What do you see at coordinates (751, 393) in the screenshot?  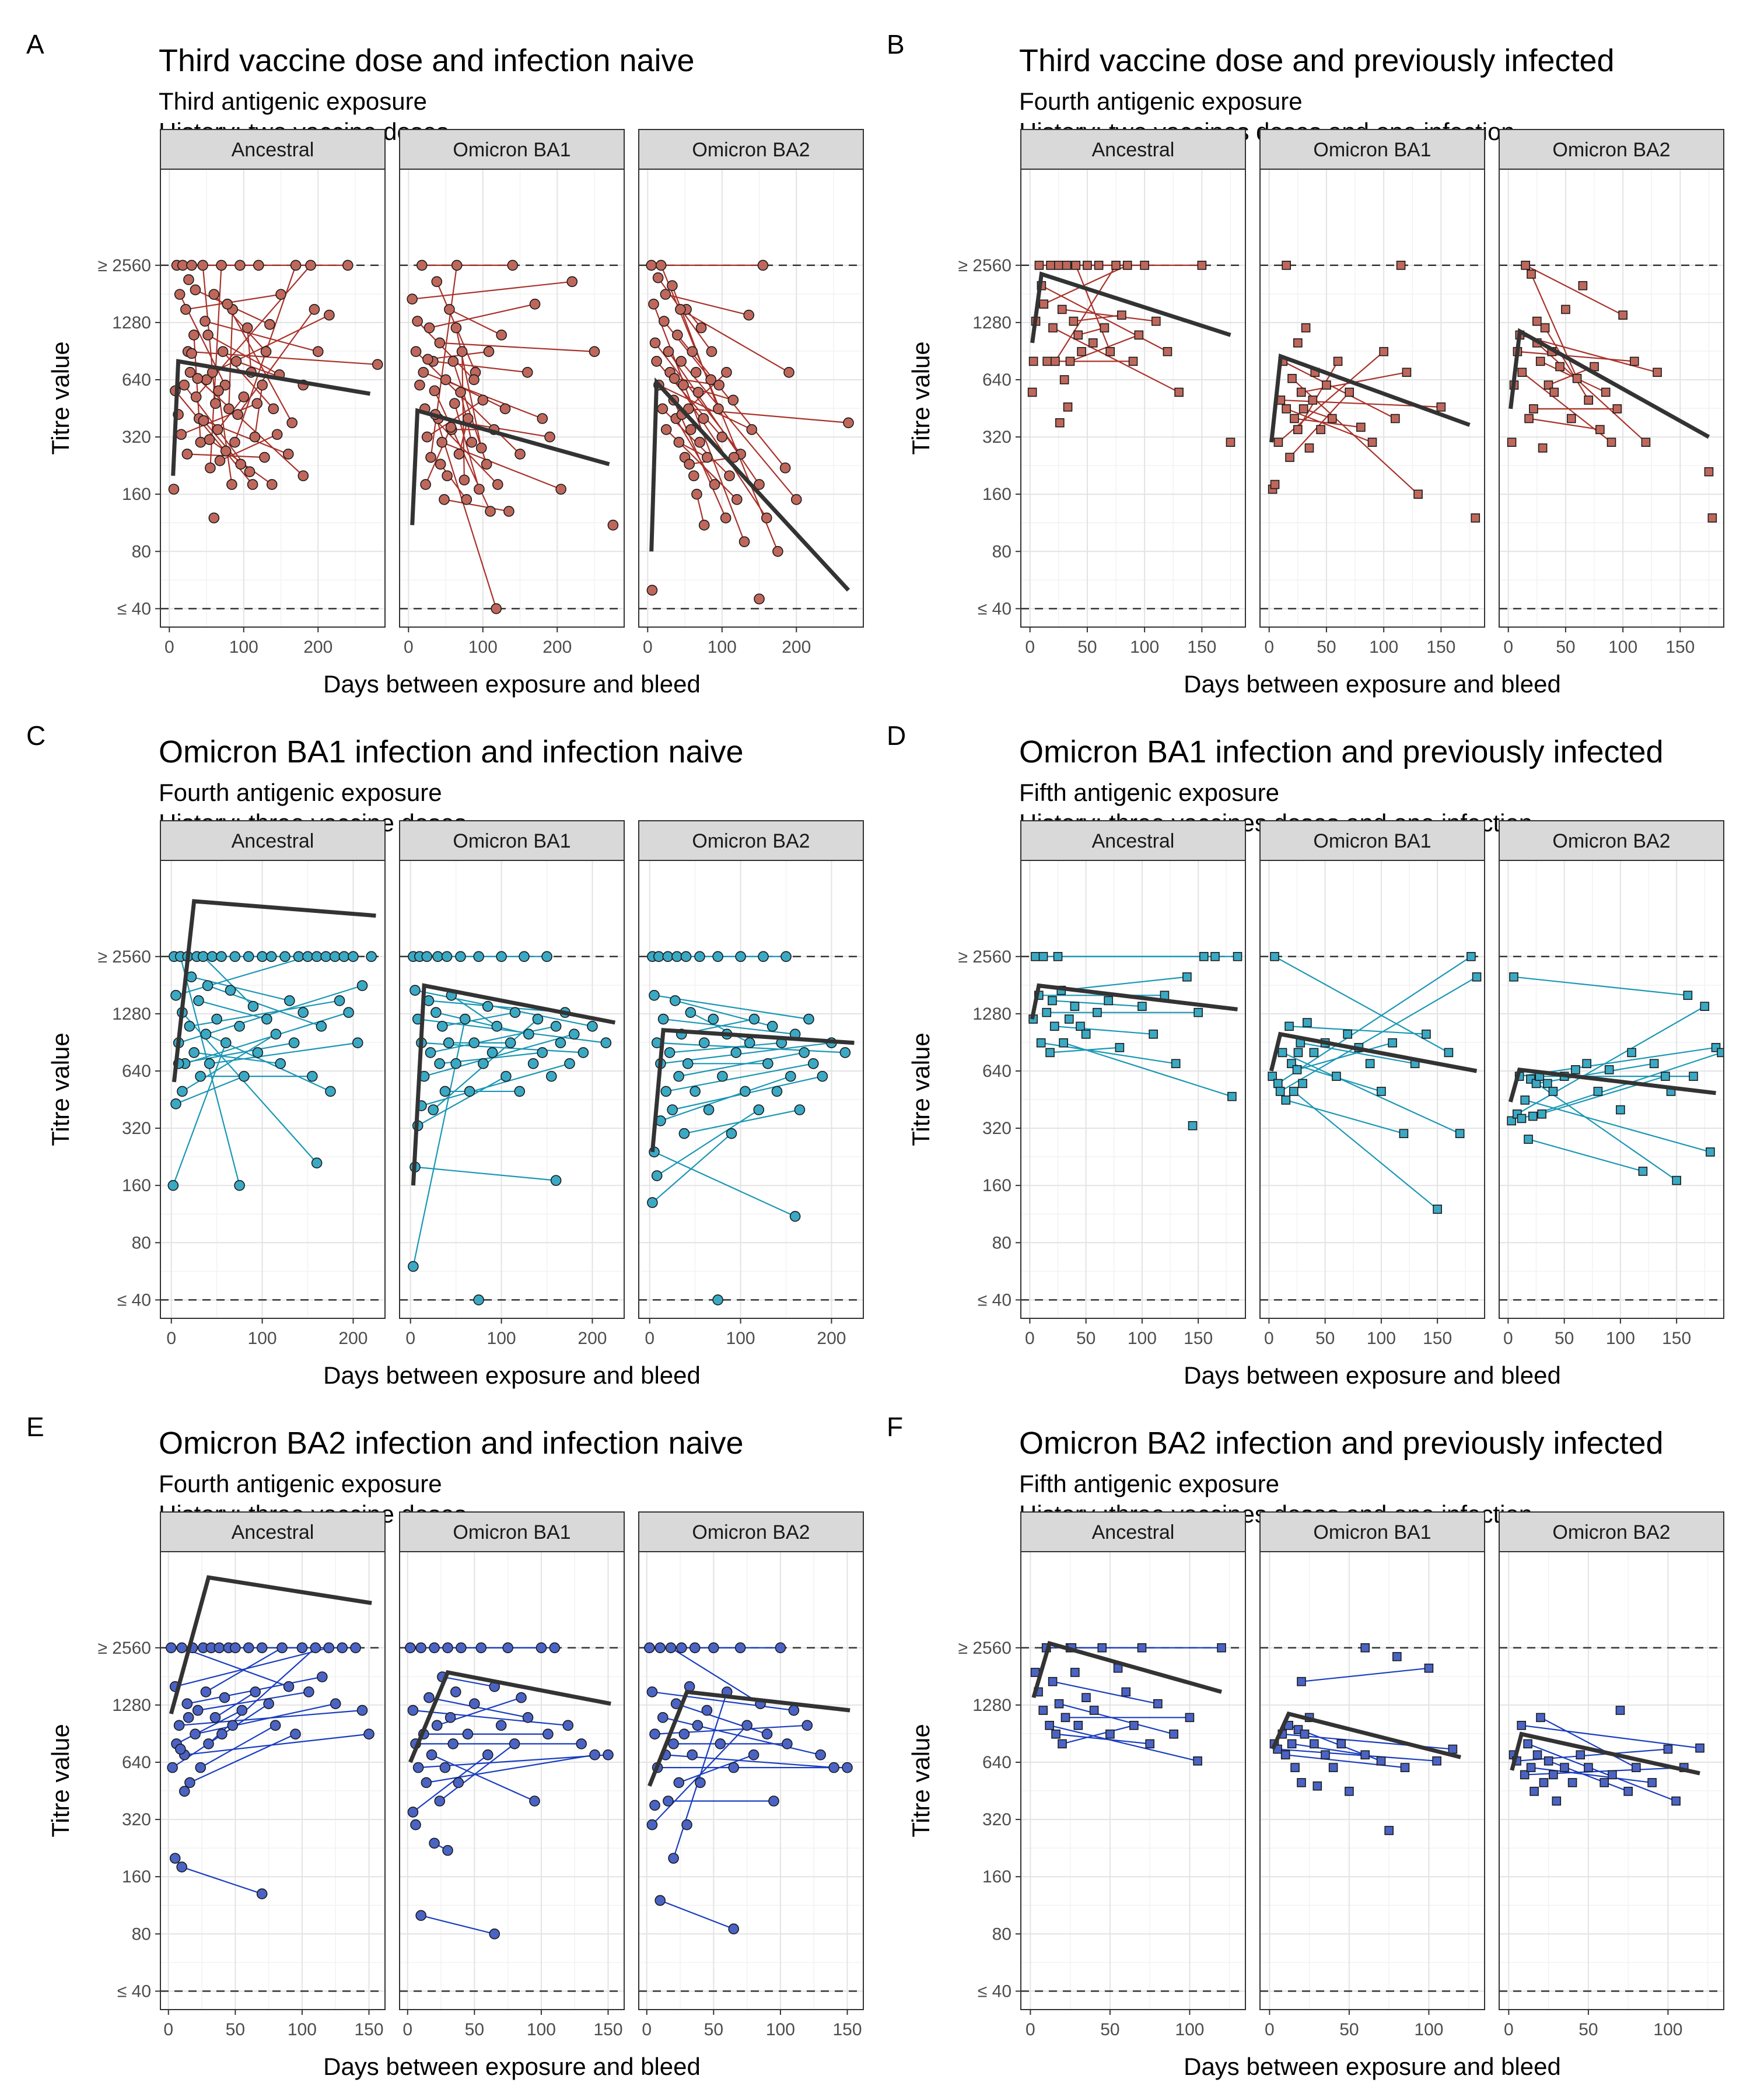 I see `facet: Omicron BA2 0 100 200` at bounding box center [751, 393].